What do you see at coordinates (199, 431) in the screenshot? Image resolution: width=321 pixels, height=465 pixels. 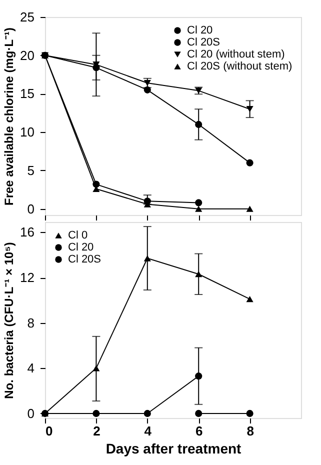 I see `x-tick-label: 6` at bounding box center [199, 431].